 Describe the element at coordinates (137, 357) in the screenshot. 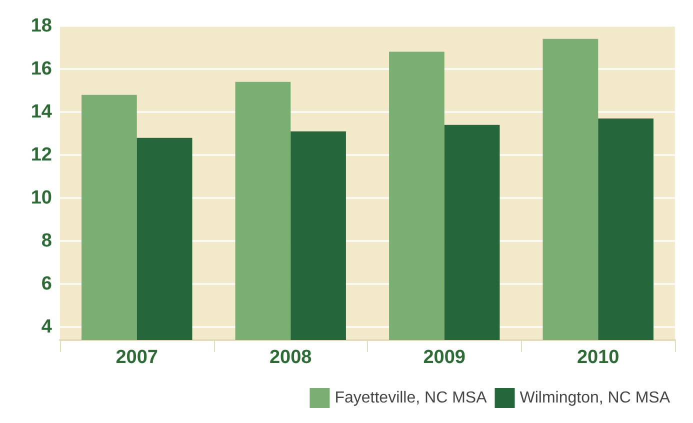

I see `x-tick-label: 2007` at that location.